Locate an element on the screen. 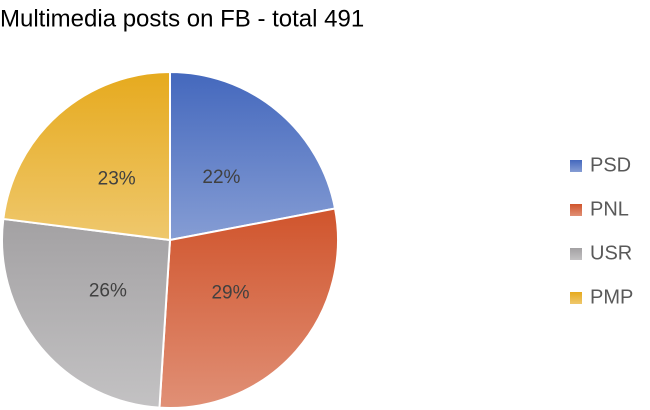 The height and width of the screenshot is (410, 650). chart-title: Multimedia posts on FB - total 491 is located at coordinates (182, 18).